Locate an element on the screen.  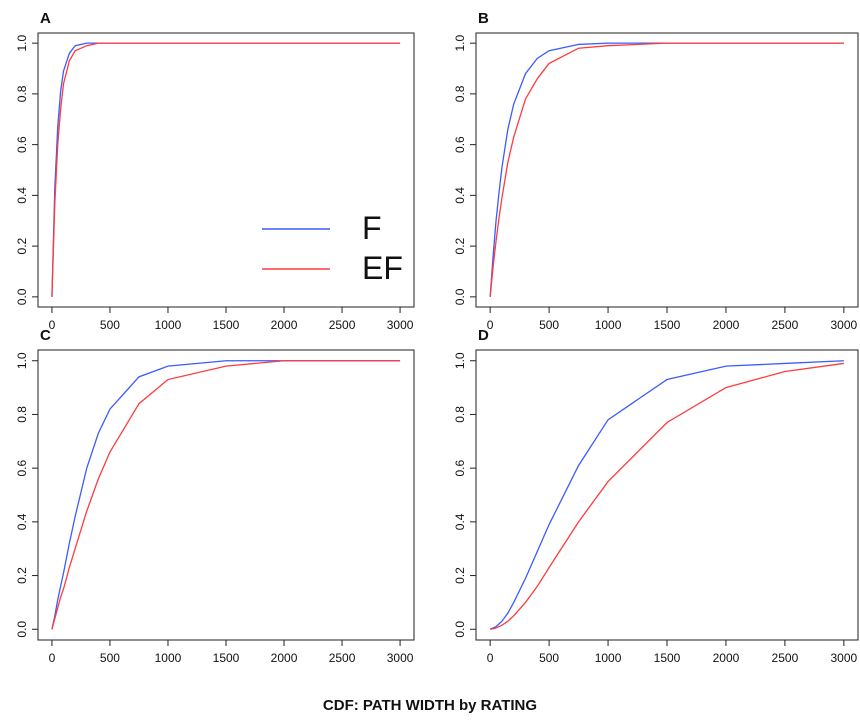
figure-title: CDF: PATH WIDTH by RATING is located at coordinates (430, 705).